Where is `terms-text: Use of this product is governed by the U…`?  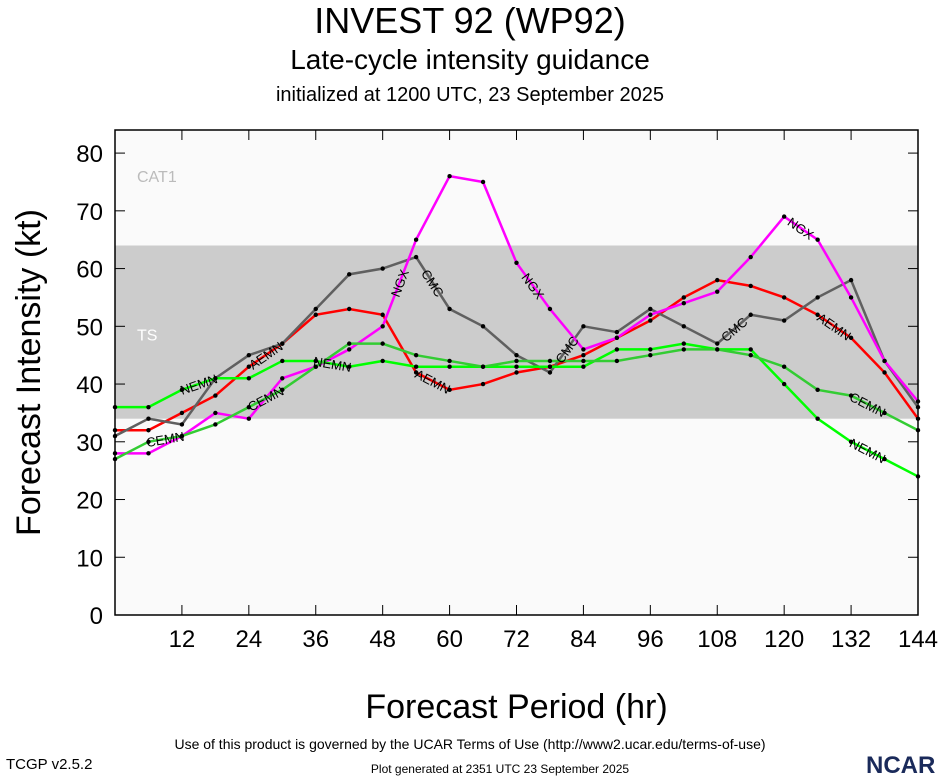
terms-text: Use of this product is governed by the U… is located at coordinates (470, 744).